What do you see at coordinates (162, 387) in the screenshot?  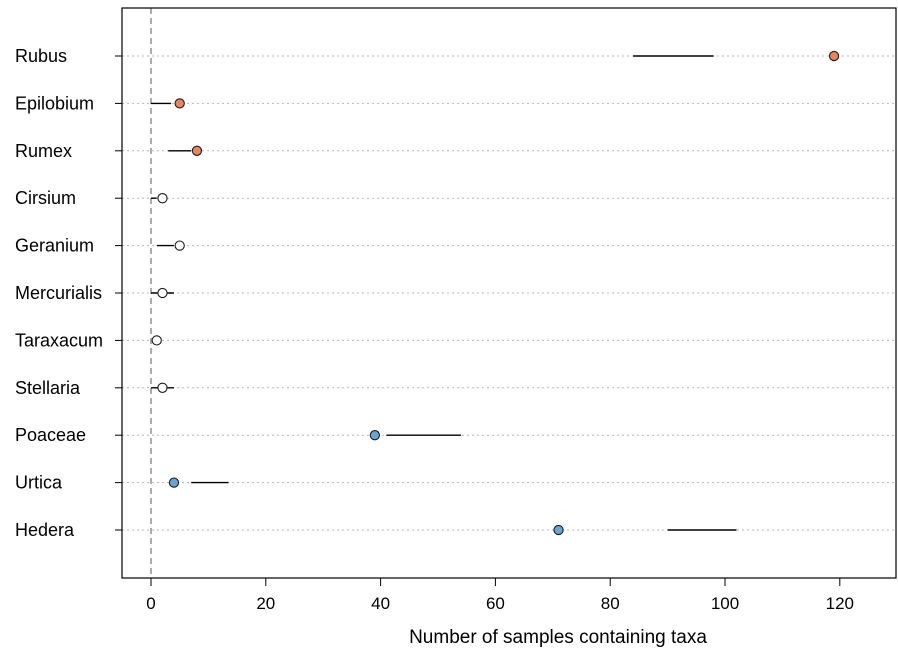 I see `point-stellaria` at bounding box center [162, 387].